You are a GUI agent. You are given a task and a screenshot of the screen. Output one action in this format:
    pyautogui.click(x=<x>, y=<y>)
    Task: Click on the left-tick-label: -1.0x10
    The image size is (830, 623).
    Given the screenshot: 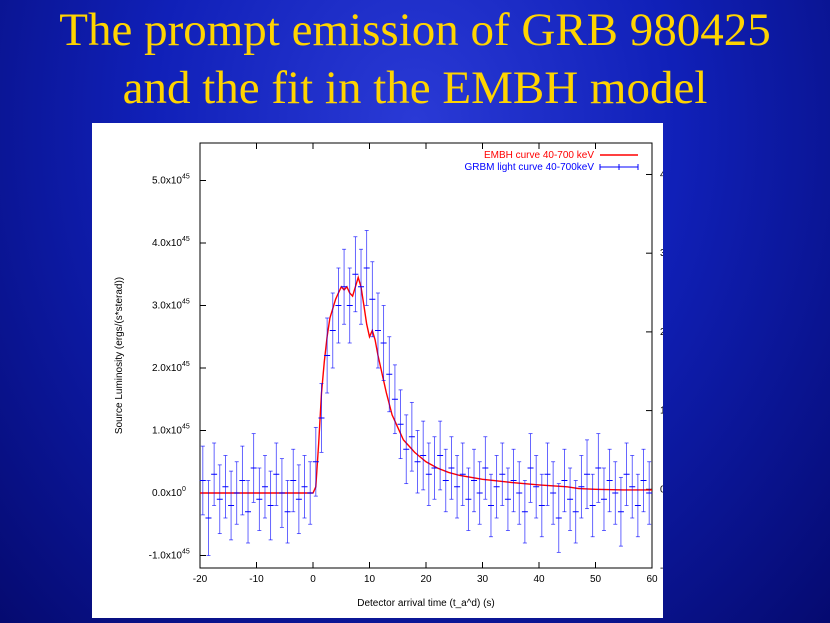 What is the action you would take?
    pyautogui.click(x=166, y=556)
    